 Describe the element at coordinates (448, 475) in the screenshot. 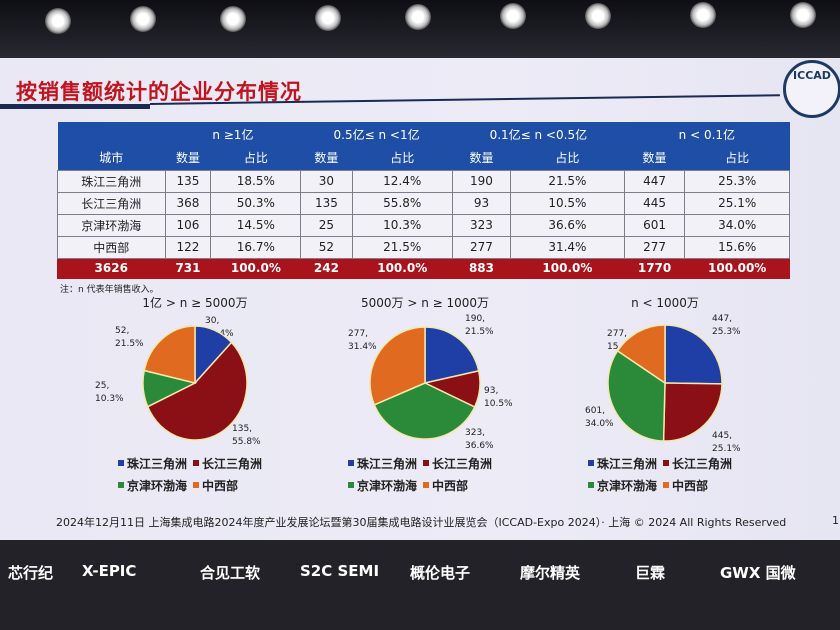

I see `pie-legend: 珠江三角洲 长江三角洲京津环渤海 中西部` at that location.